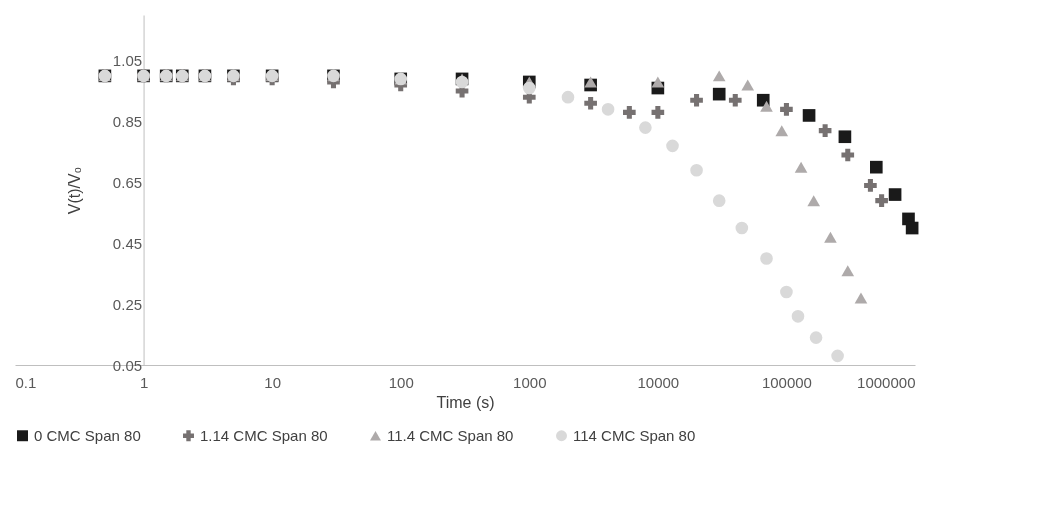  What do you see at coordinates (127, 365) in the screenshot?
I see `y-tick-label: 0.05` at bounding box center [127, 365].